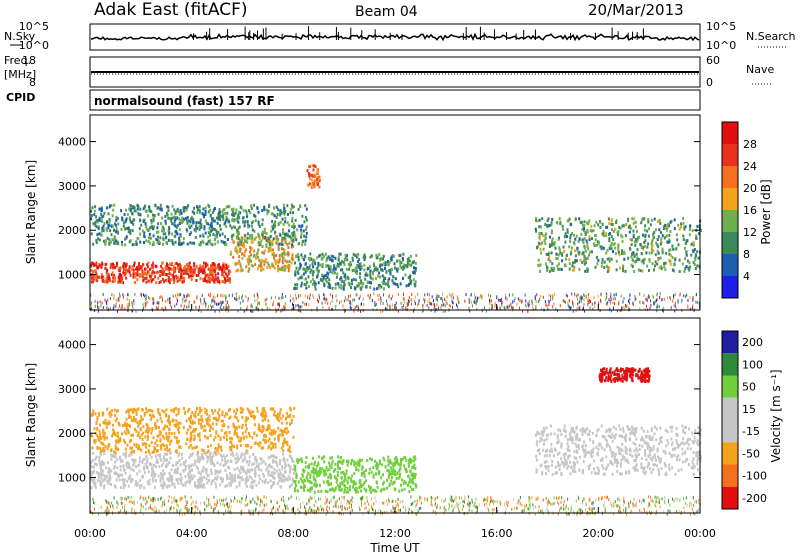 The image size is (800, 554). Describe the element at coordinates (746, 276) in the screenshot. I see `colorbar-tick-label: 4` at that location.